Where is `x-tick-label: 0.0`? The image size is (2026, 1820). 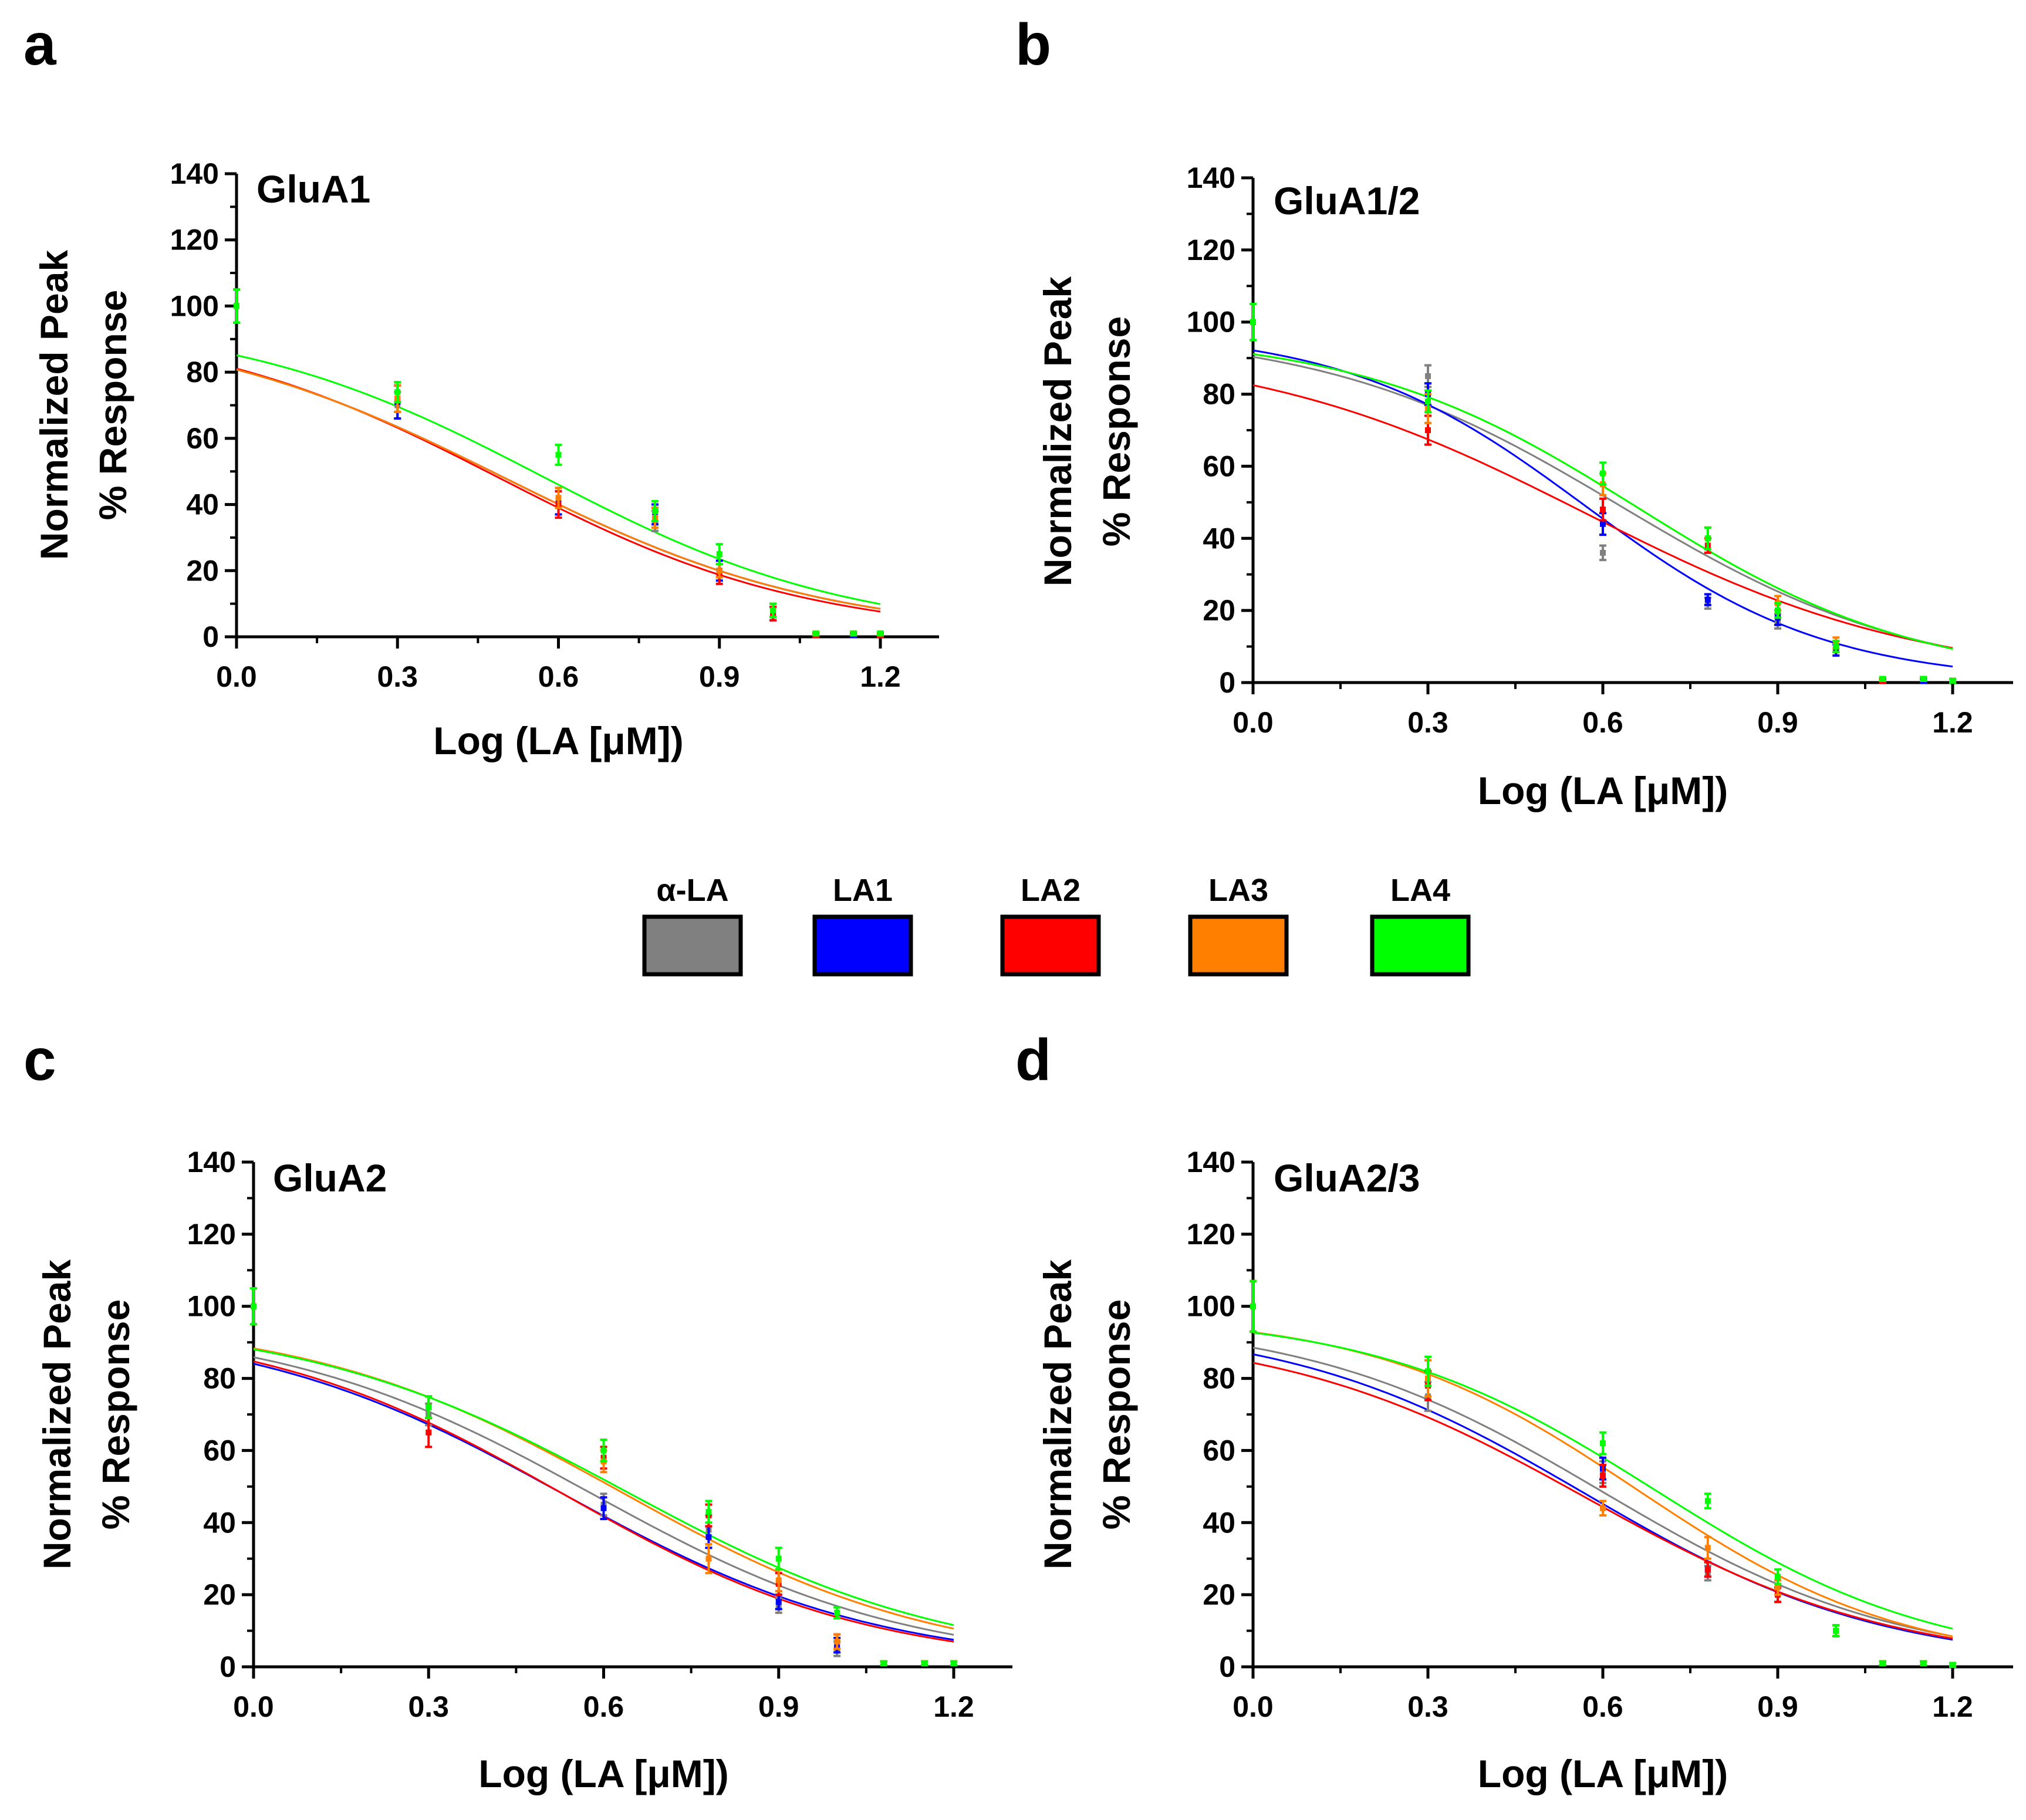
x-tick-label: 0.0 is located at coordinates (1253, 723).